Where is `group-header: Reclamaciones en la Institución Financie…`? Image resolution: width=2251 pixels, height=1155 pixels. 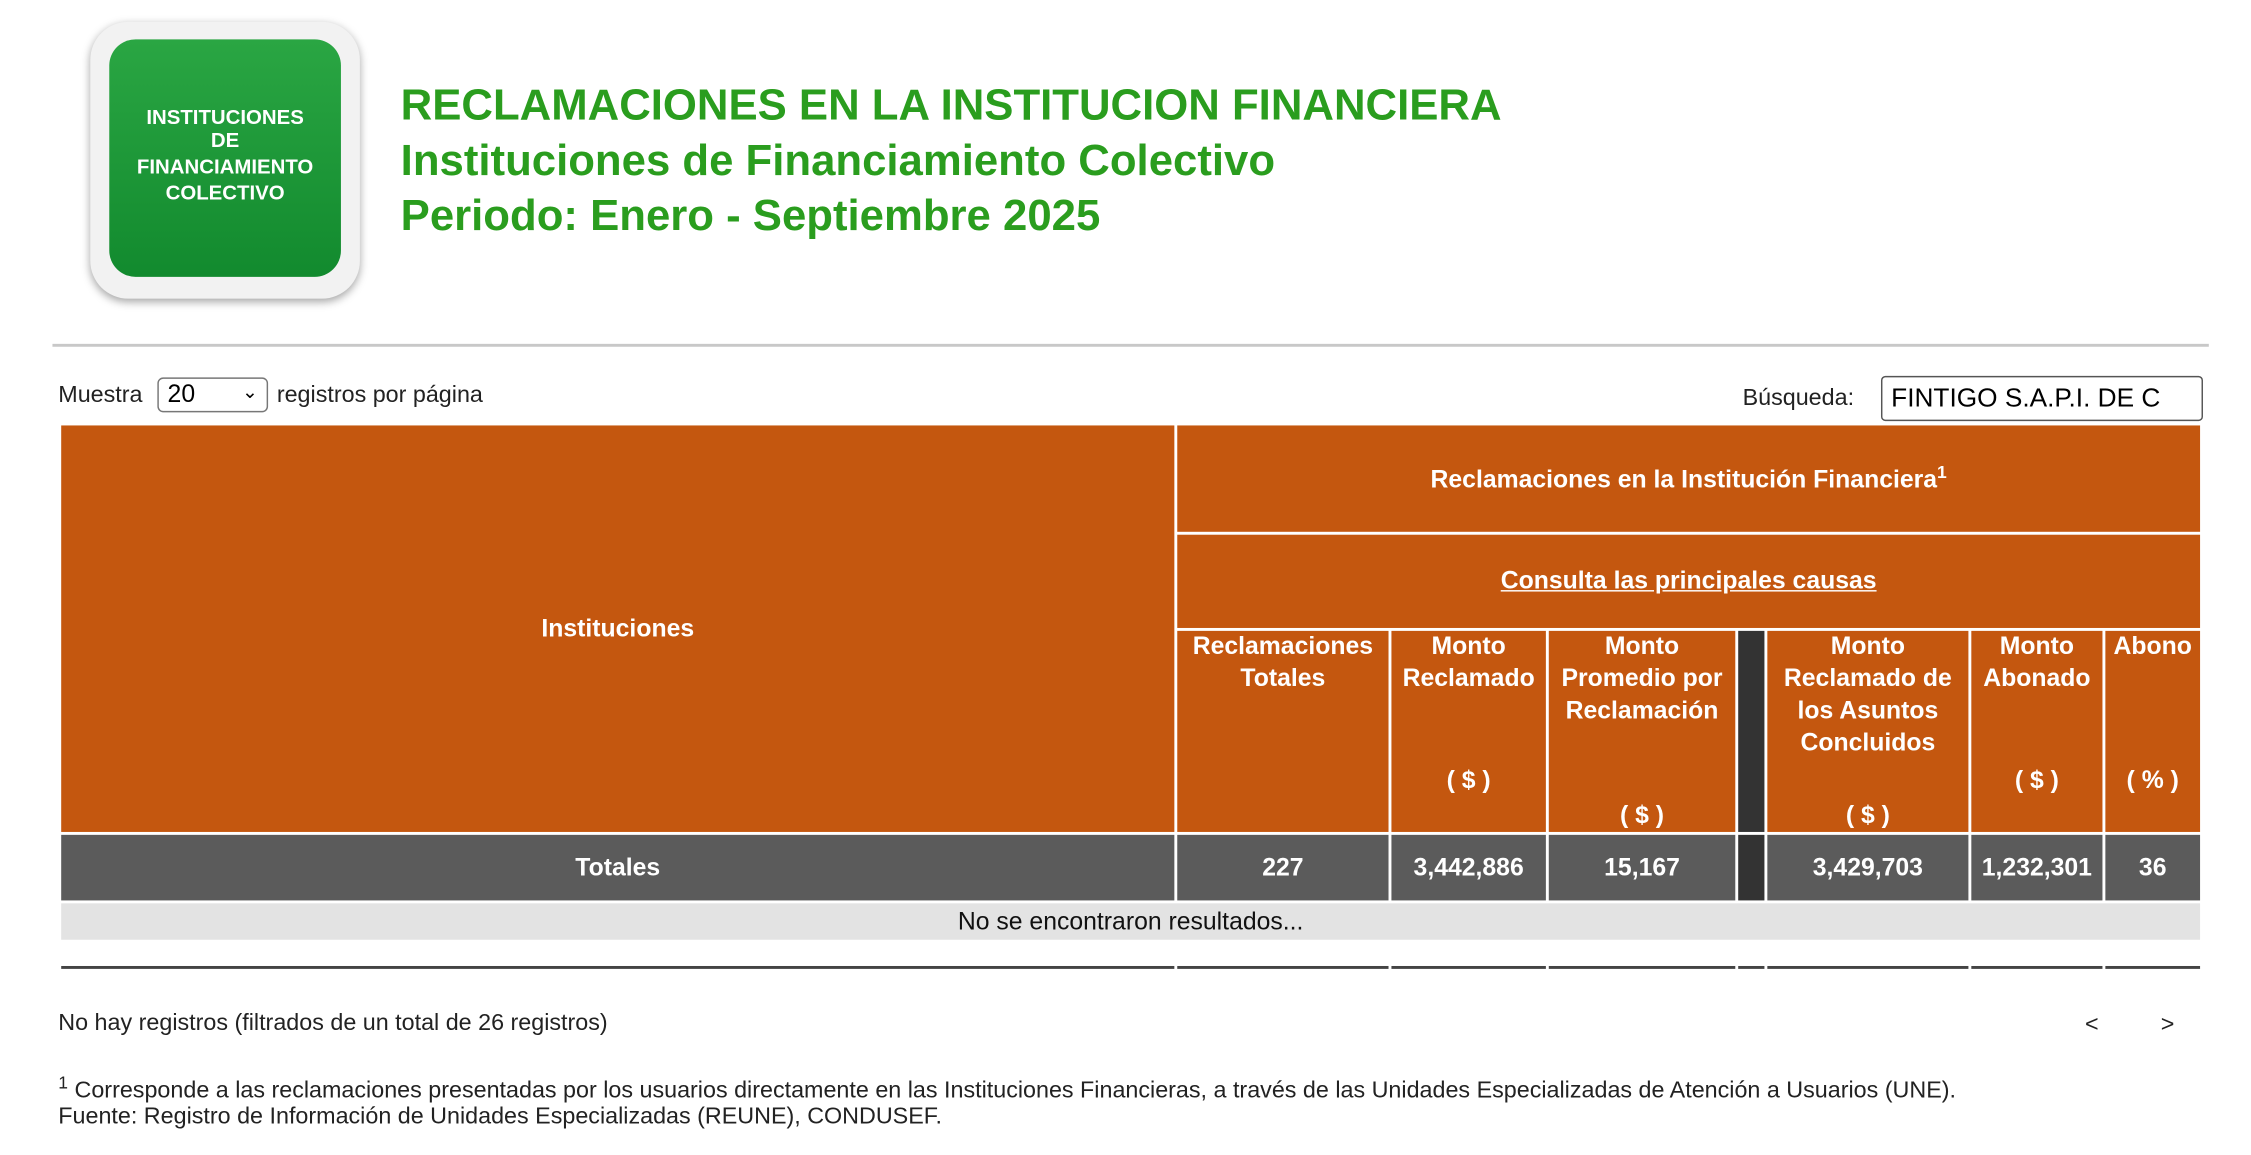
group-header: Reclamaciones en la Institución Financie… is located at coordinates (1689, 478).